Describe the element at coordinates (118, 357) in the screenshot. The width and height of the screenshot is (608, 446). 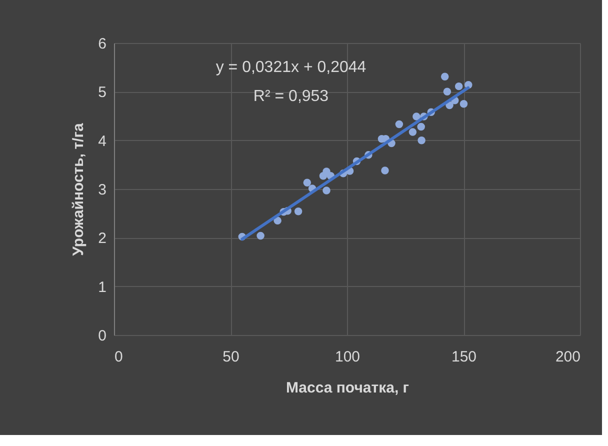
I see `x-tick-label: 0` at that location.